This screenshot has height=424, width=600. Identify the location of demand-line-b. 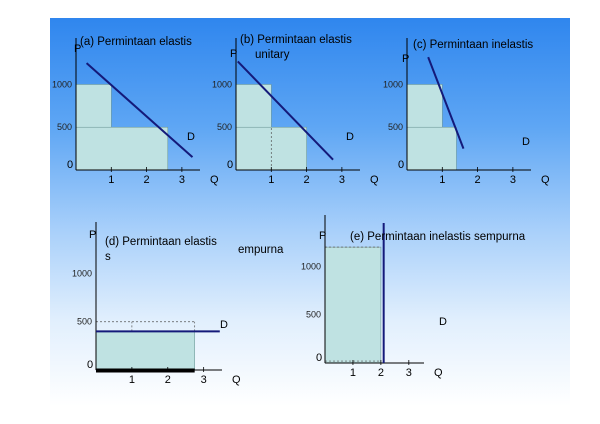
(285, 110).